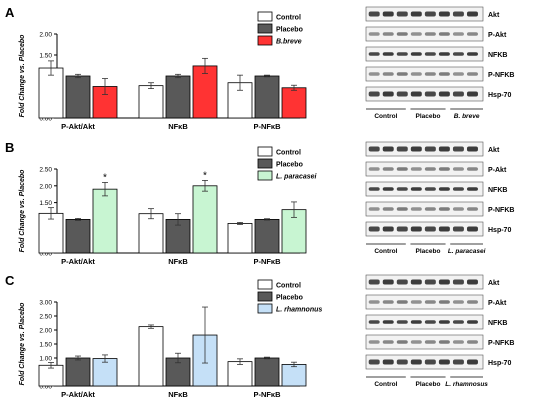 The image size is (550, 408). What do you see at coordinates (205, 175) in the screenshot?
I see `significance-mark: *` at bounding box center [205, 175].